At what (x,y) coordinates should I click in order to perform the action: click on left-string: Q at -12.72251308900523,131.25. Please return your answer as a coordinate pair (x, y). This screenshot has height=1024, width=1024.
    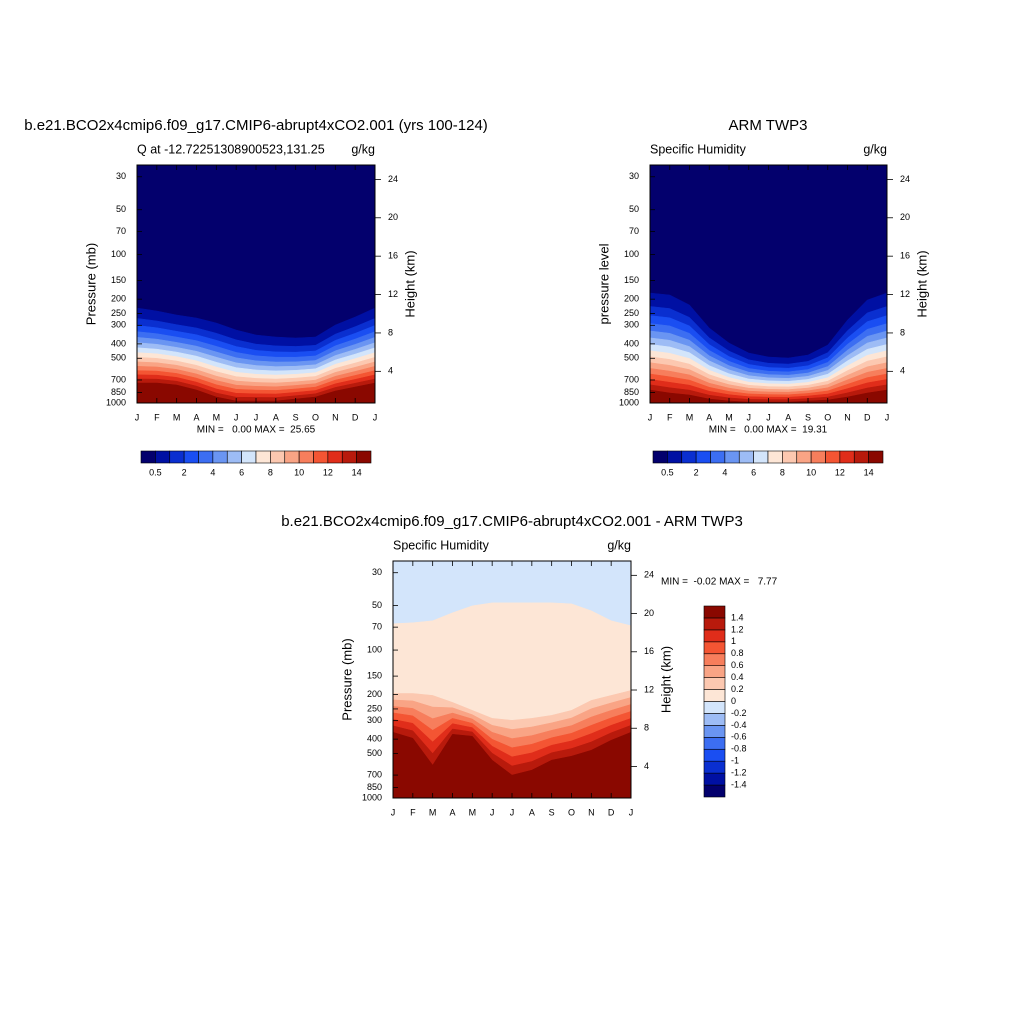
    Looking at the image, I should click on (231, 149).